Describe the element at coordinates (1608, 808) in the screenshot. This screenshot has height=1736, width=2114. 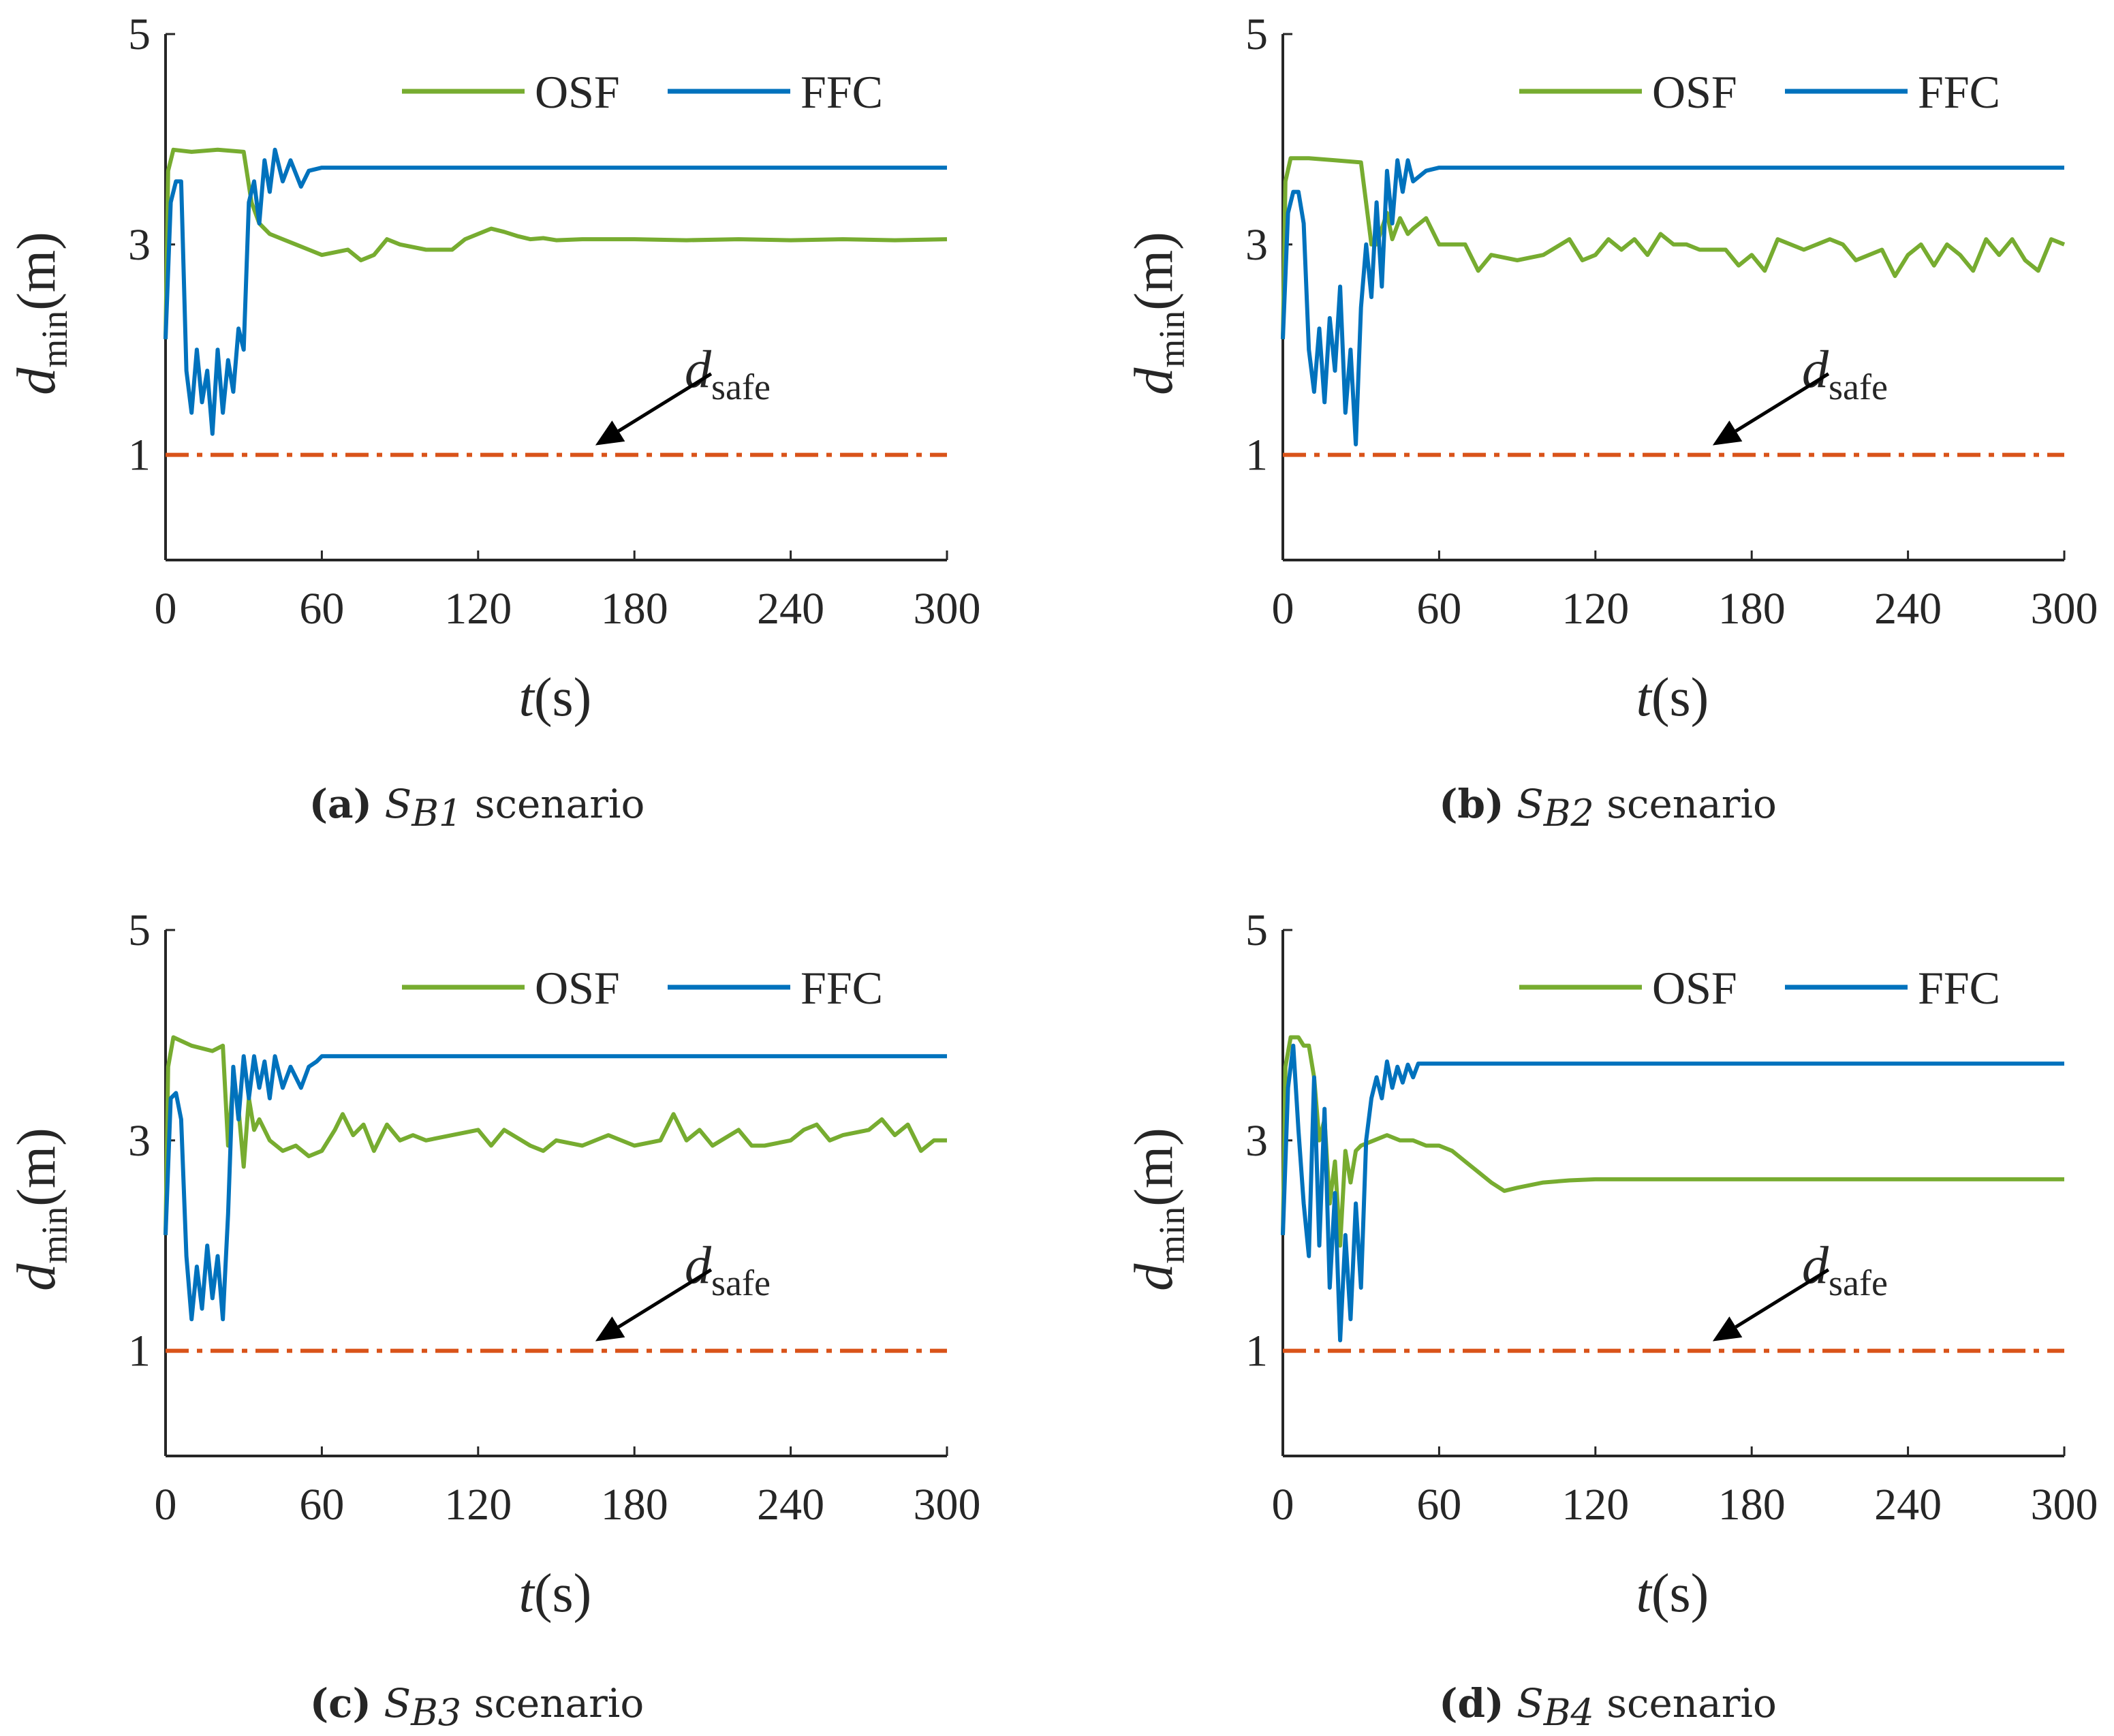
I see `panel-caption: (b) SB2 scenario` at that location.